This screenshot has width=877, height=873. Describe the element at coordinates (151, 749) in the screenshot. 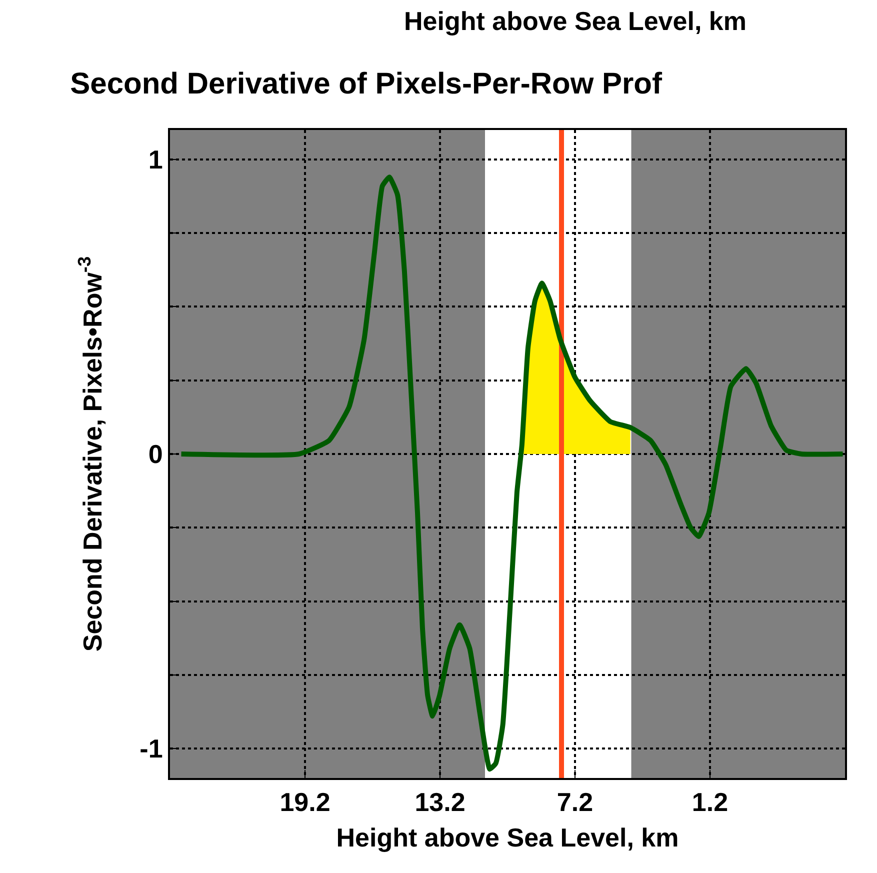

I see `y-tick-label: -1` at that location.